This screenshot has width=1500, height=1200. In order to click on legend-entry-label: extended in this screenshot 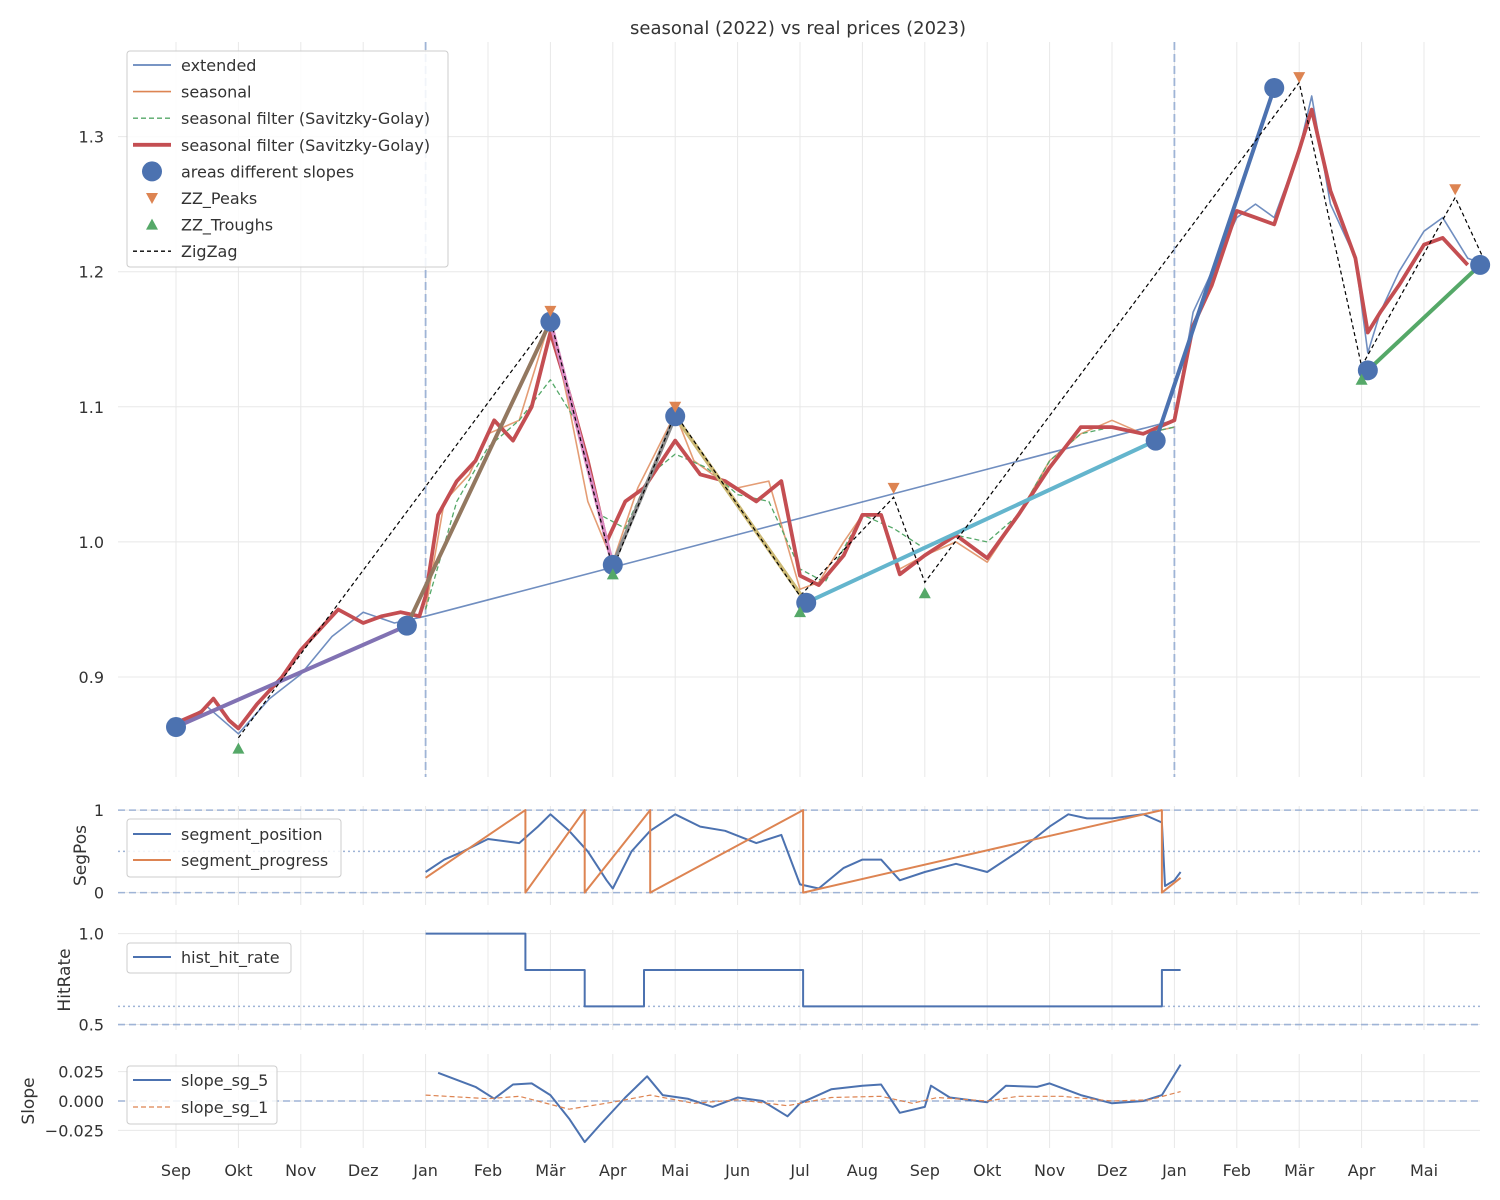, I will do `click(218, 65)`.